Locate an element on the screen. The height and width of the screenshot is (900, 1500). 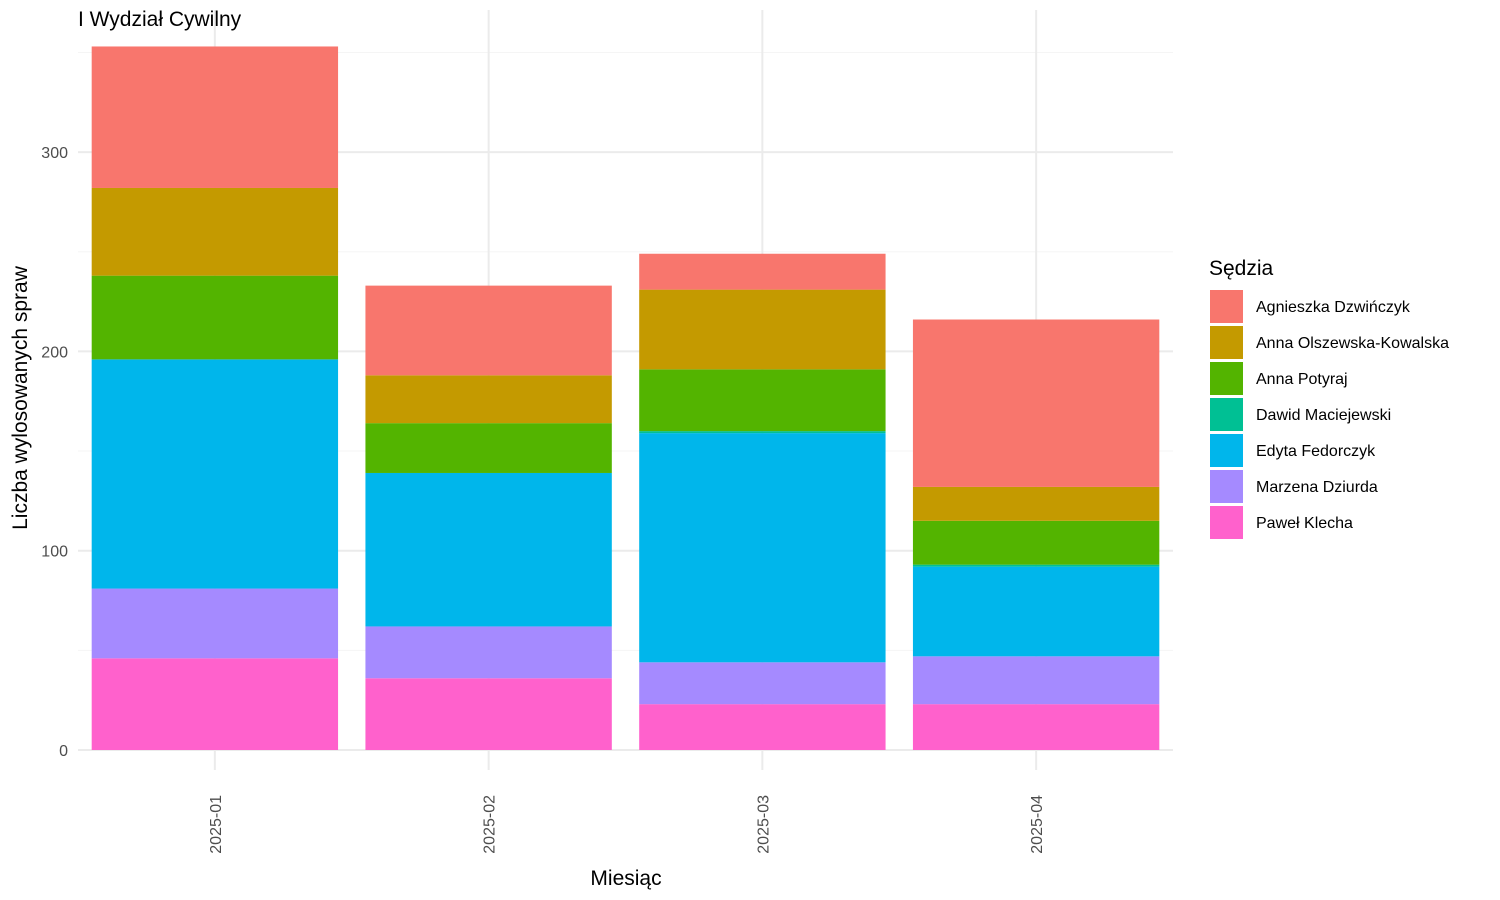
legend-label: Agnieszka Dzwińczyk is located at coordinates (1333, 307).